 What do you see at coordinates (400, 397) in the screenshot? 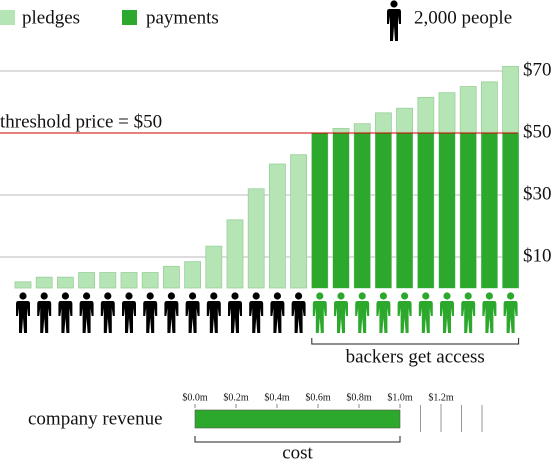
I see `x-tick-label: $1.0m` at bounding box center [400, 397].